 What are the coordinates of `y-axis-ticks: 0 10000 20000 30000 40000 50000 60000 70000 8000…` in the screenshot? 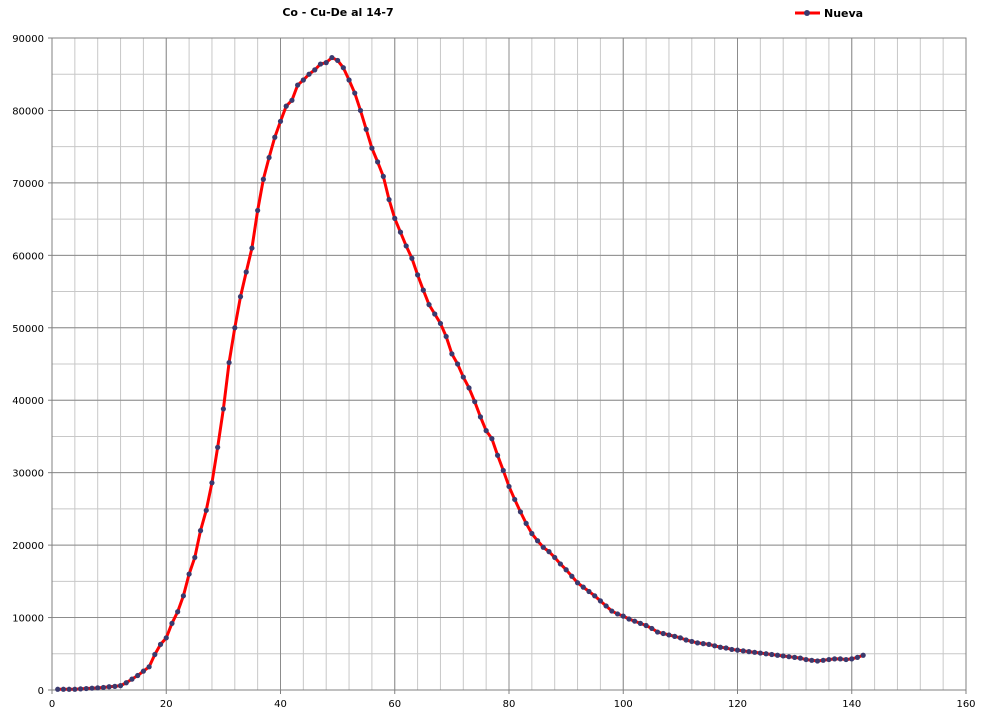 It's located at (32, 365).